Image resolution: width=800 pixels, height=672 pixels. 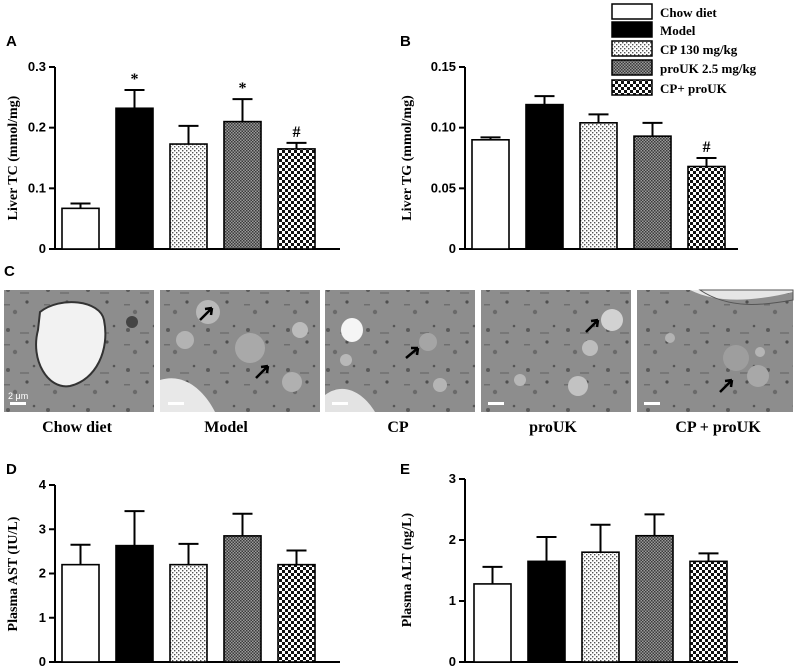 I want to click on legend-swatch-model, so click(x=632, y=29).